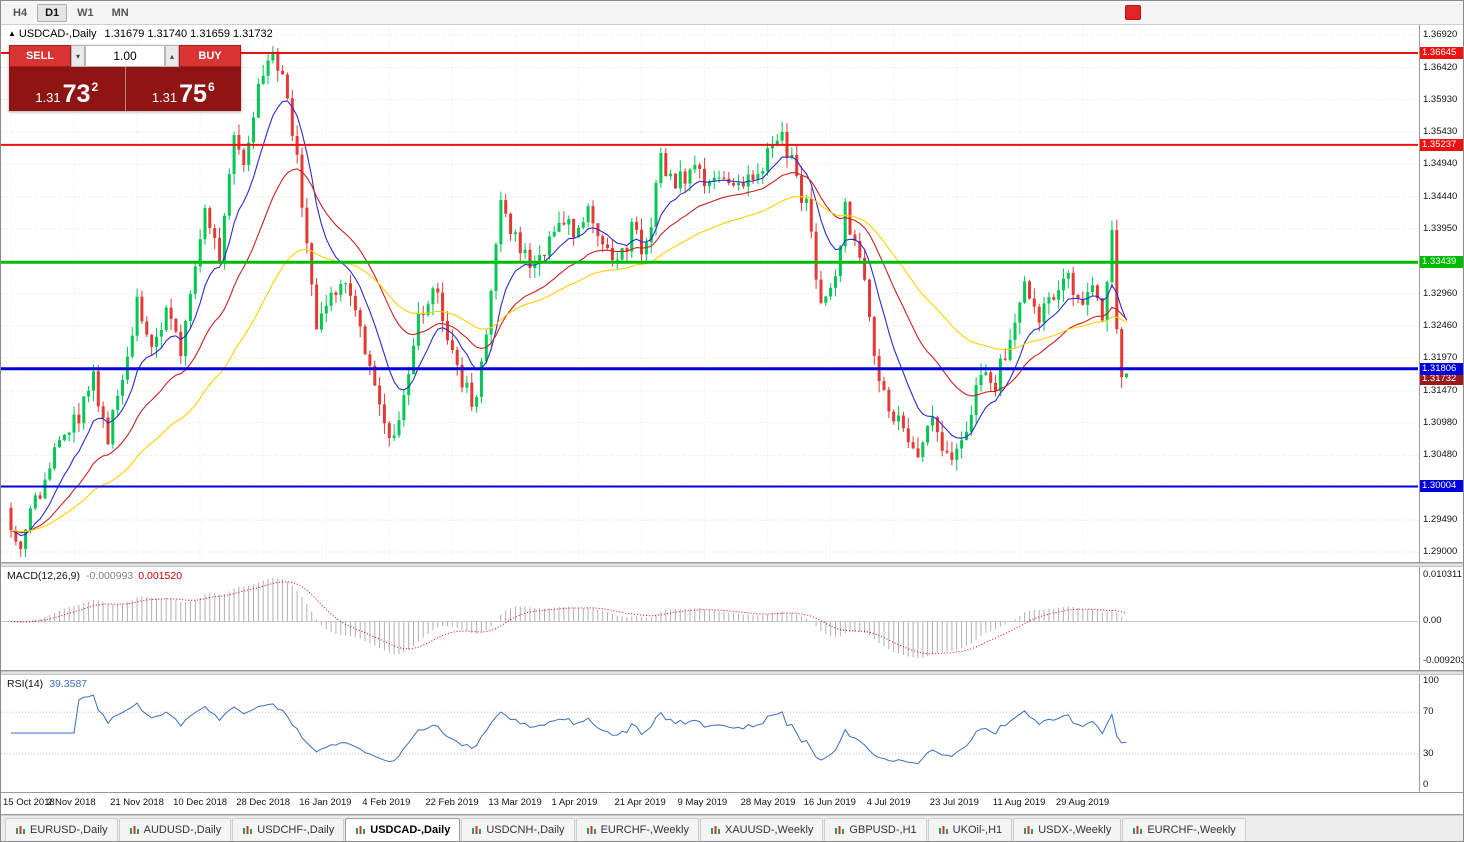 The width and height of the screenshot is (1464, 842). Describe the element at coordinates (574, 802) in the screenshot. I see `date-label: 1 Apr 2019` at that location.